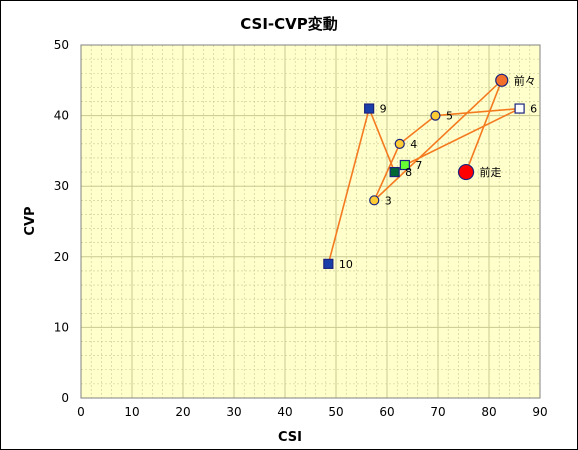  What do you see at coordinates (61, 186) in the screenshot?
I see `y-tick-label: 30` at bounding box center [61, 186].